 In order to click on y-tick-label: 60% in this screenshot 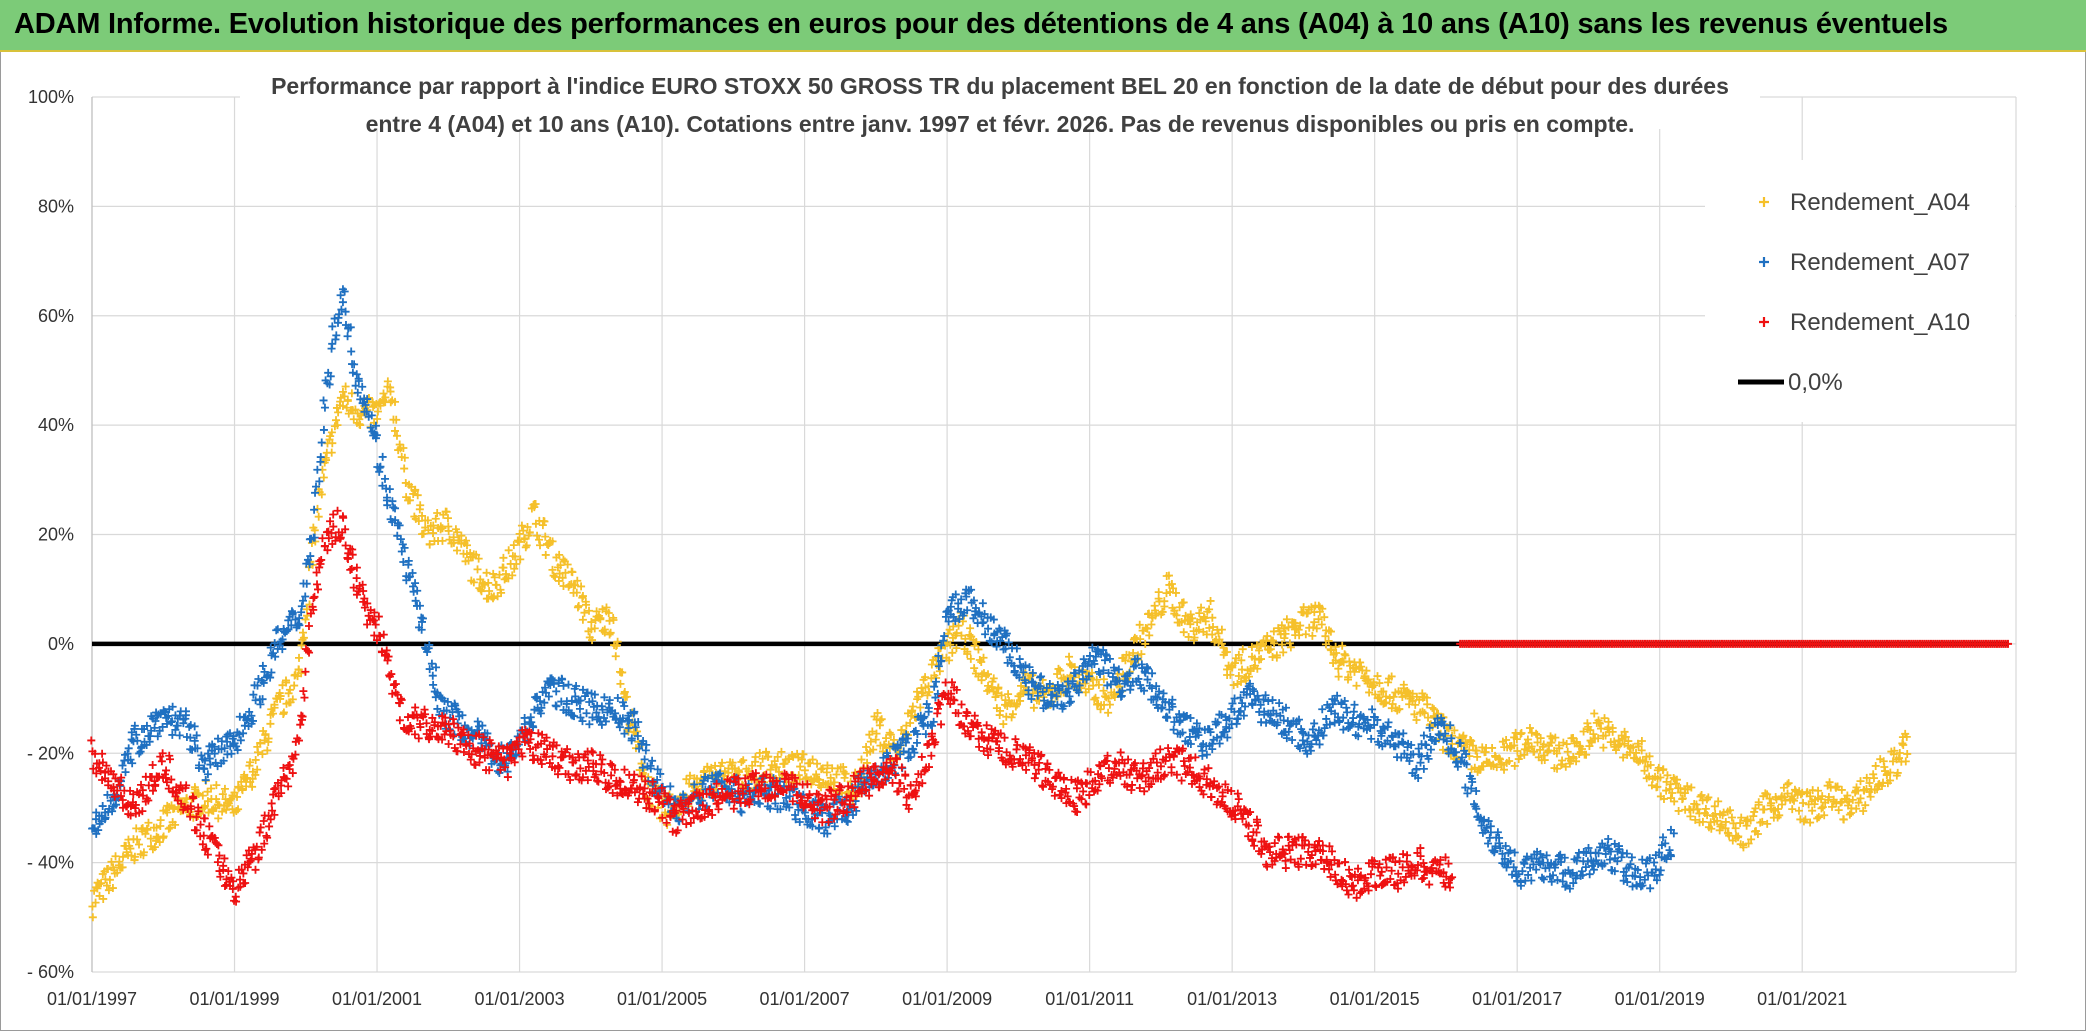, I will do `click(56, 316)`.